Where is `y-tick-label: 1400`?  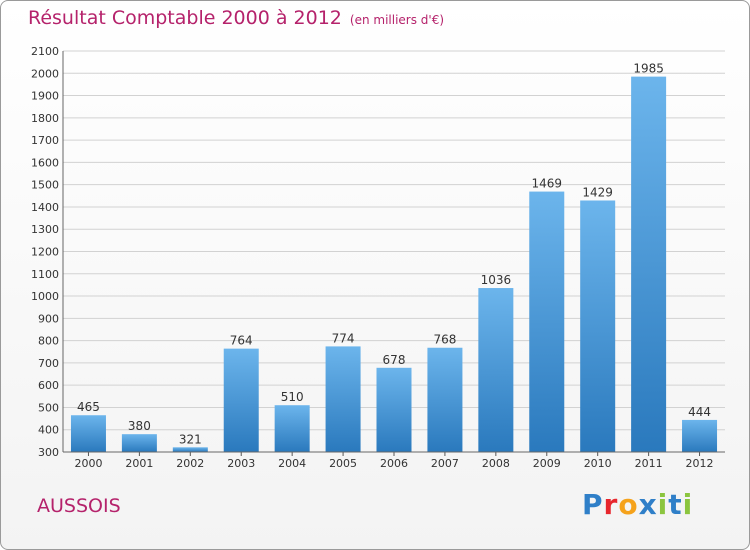
y-tick-label: 1400 is located at coordinates (45, 207).